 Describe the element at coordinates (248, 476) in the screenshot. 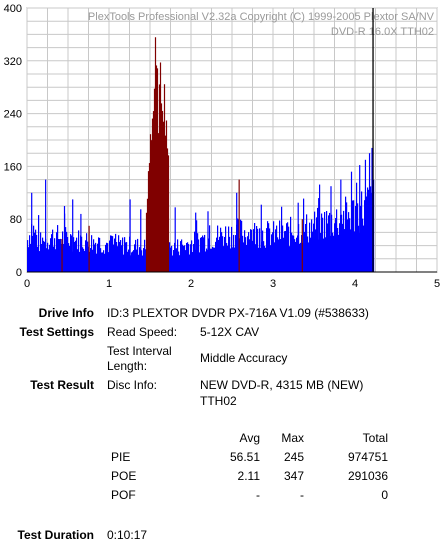

I see `result-poe-avg: 2.11` at that location.